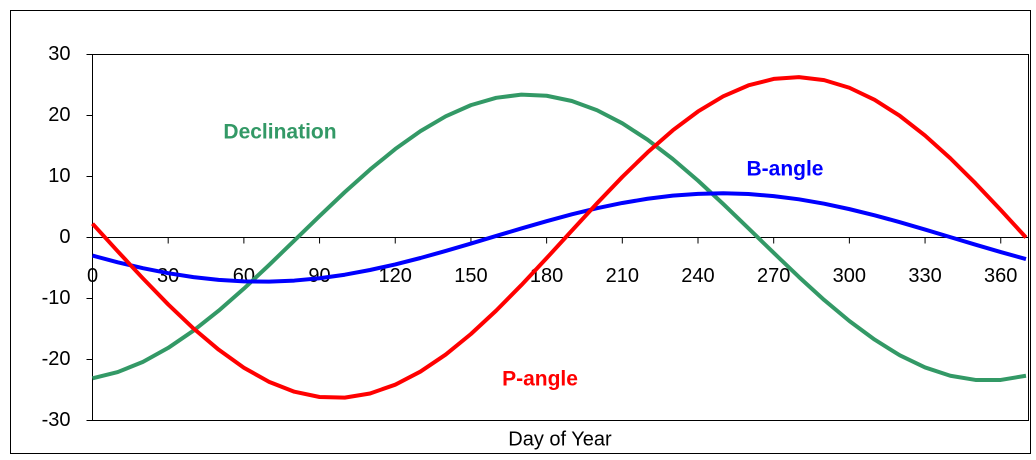 This screenshot has width=1036, height=460. Describe the element at coordinates (279, 132) in the screenshot. I see `series-label: Declination` at that location.